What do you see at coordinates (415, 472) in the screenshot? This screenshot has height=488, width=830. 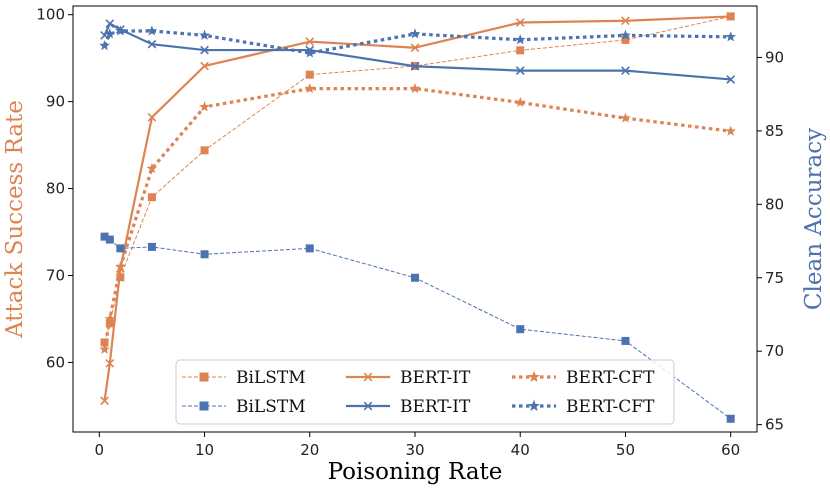 I see `x-axis-title: Poisoning Rate` at bounding box center [415, 472].